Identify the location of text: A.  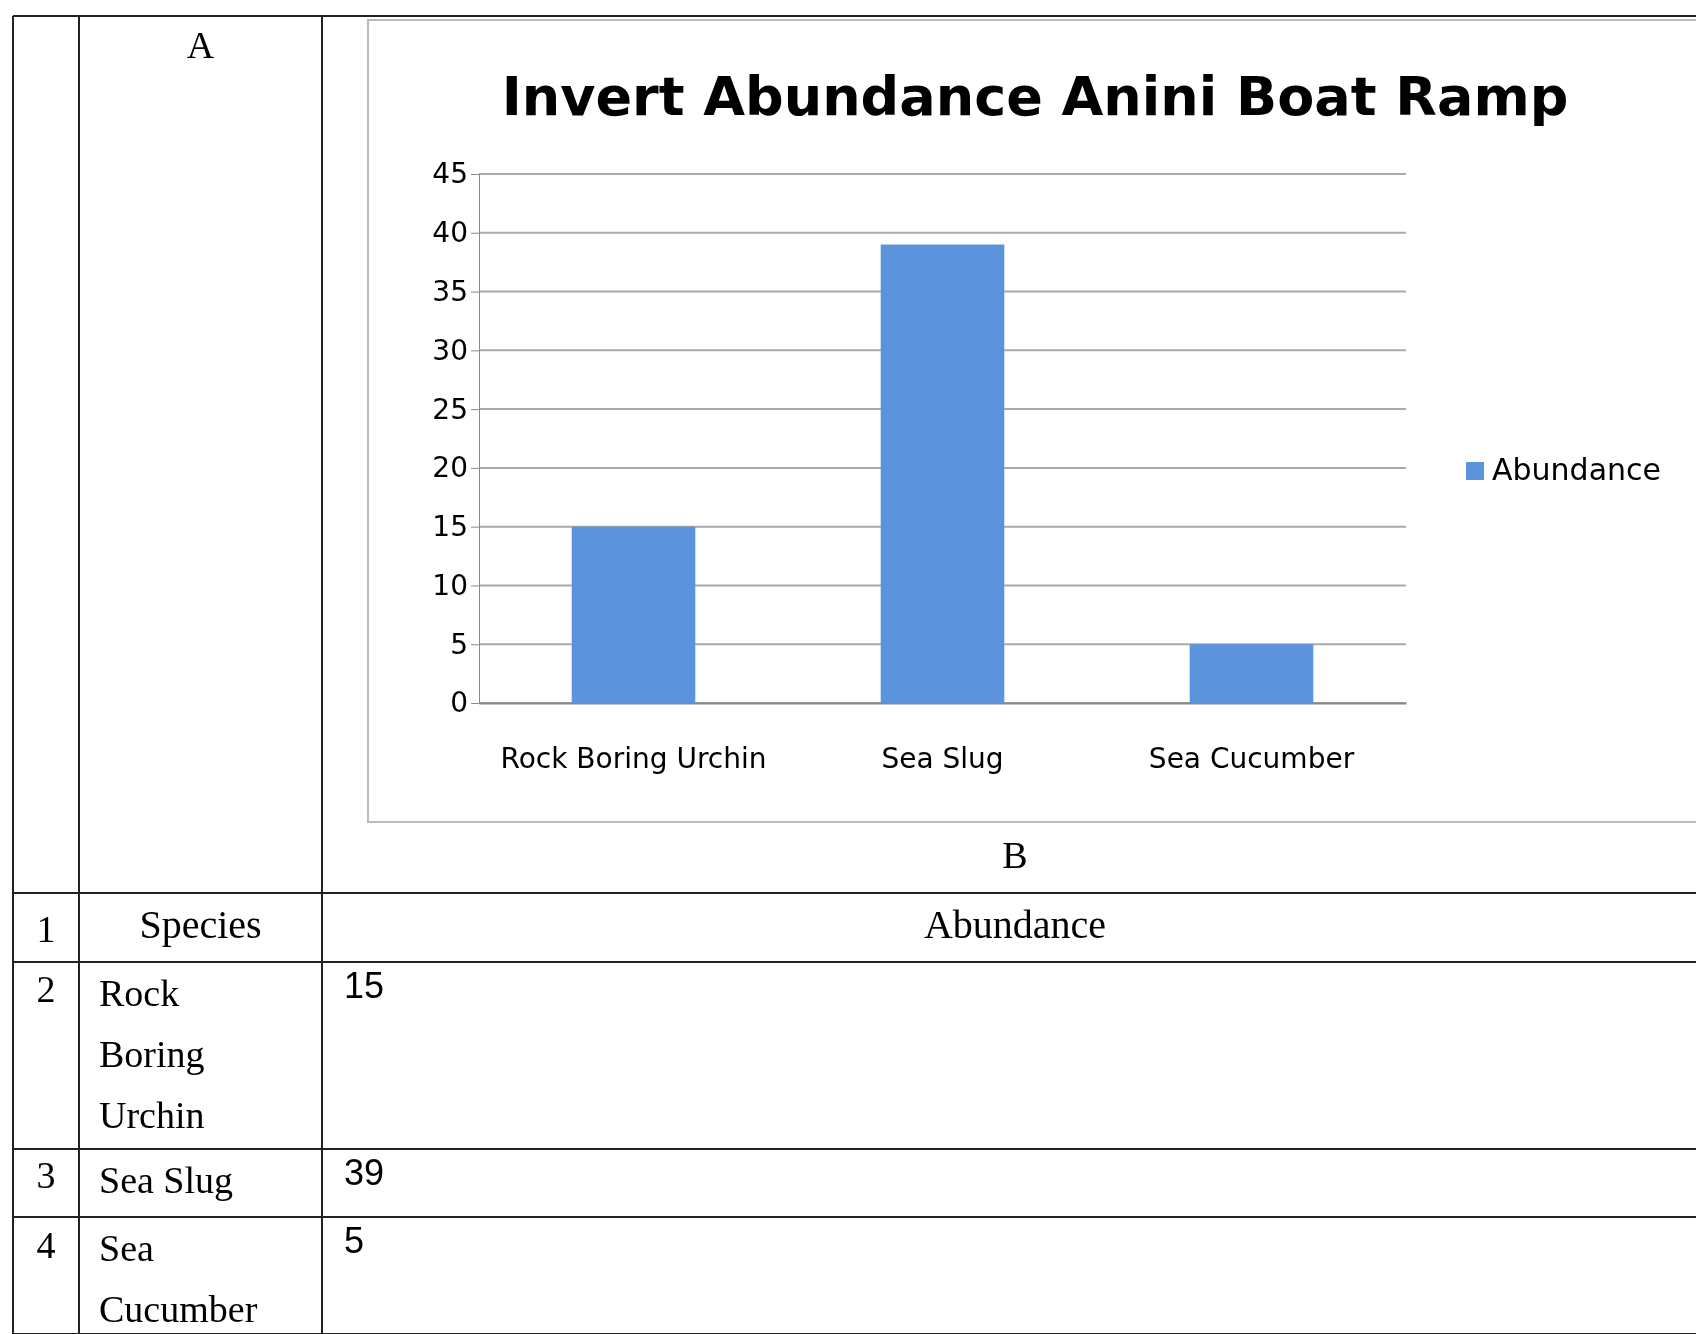
(200, 45).